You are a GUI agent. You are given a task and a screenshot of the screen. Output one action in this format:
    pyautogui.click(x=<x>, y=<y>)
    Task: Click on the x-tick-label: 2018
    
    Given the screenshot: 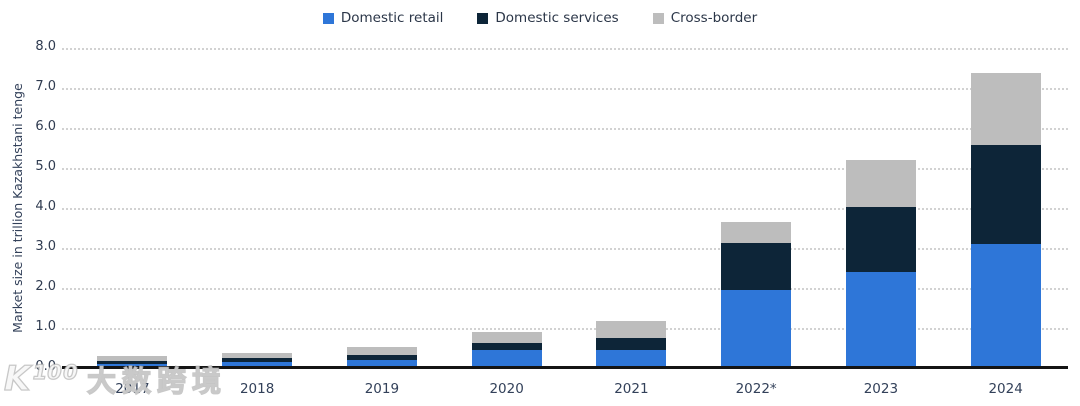 What is the action you would take?
    pyautogui.click(x=257, y=389)
    